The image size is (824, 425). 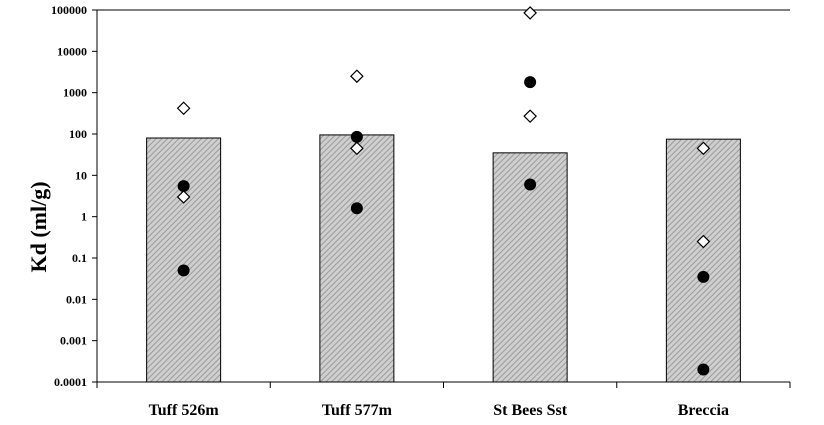 I want to click on y-tick-label: 0.0001, so click(x=70, y=382).